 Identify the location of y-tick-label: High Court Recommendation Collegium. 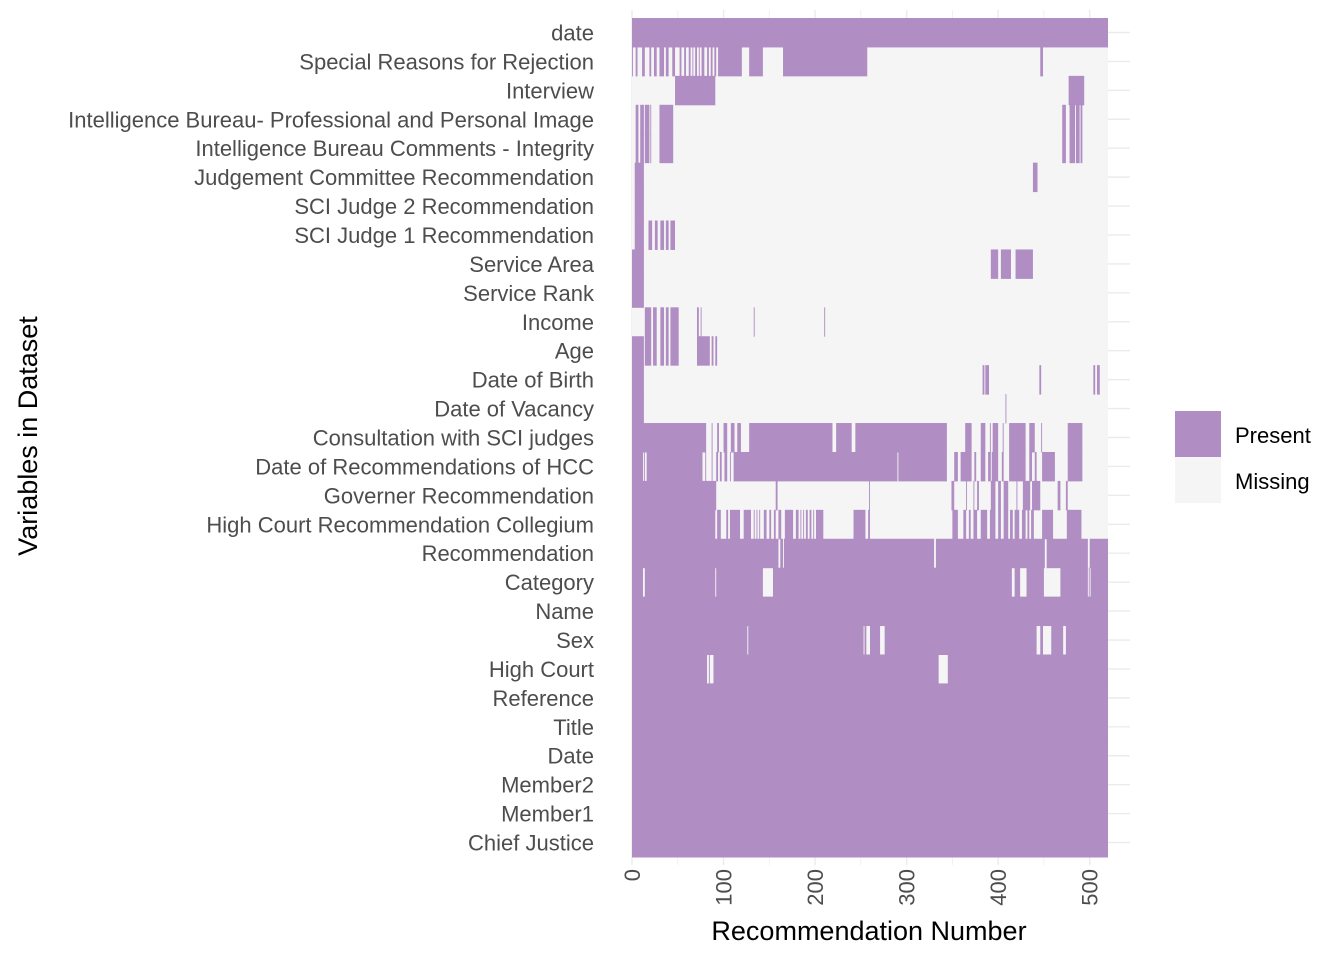
(400, 524).